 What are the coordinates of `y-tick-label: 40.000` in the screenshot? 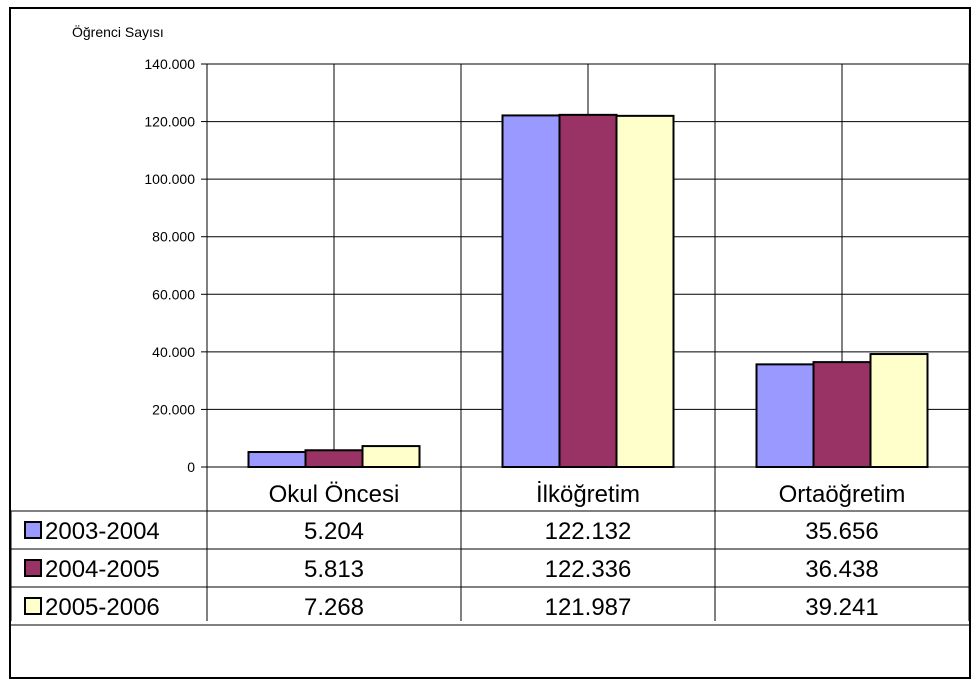 It's located at (173, 352).